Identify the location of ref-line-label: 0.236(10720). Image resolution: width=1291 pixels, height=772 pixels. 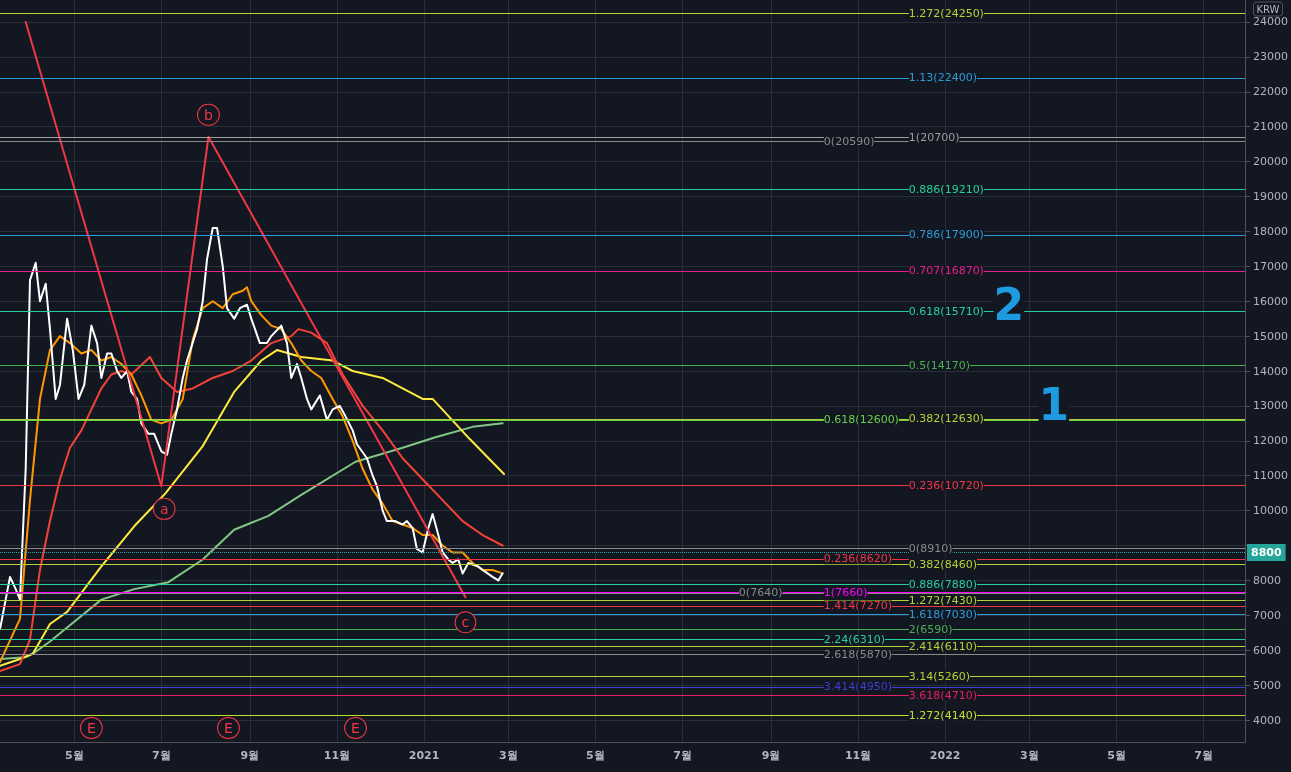
(946, 485).